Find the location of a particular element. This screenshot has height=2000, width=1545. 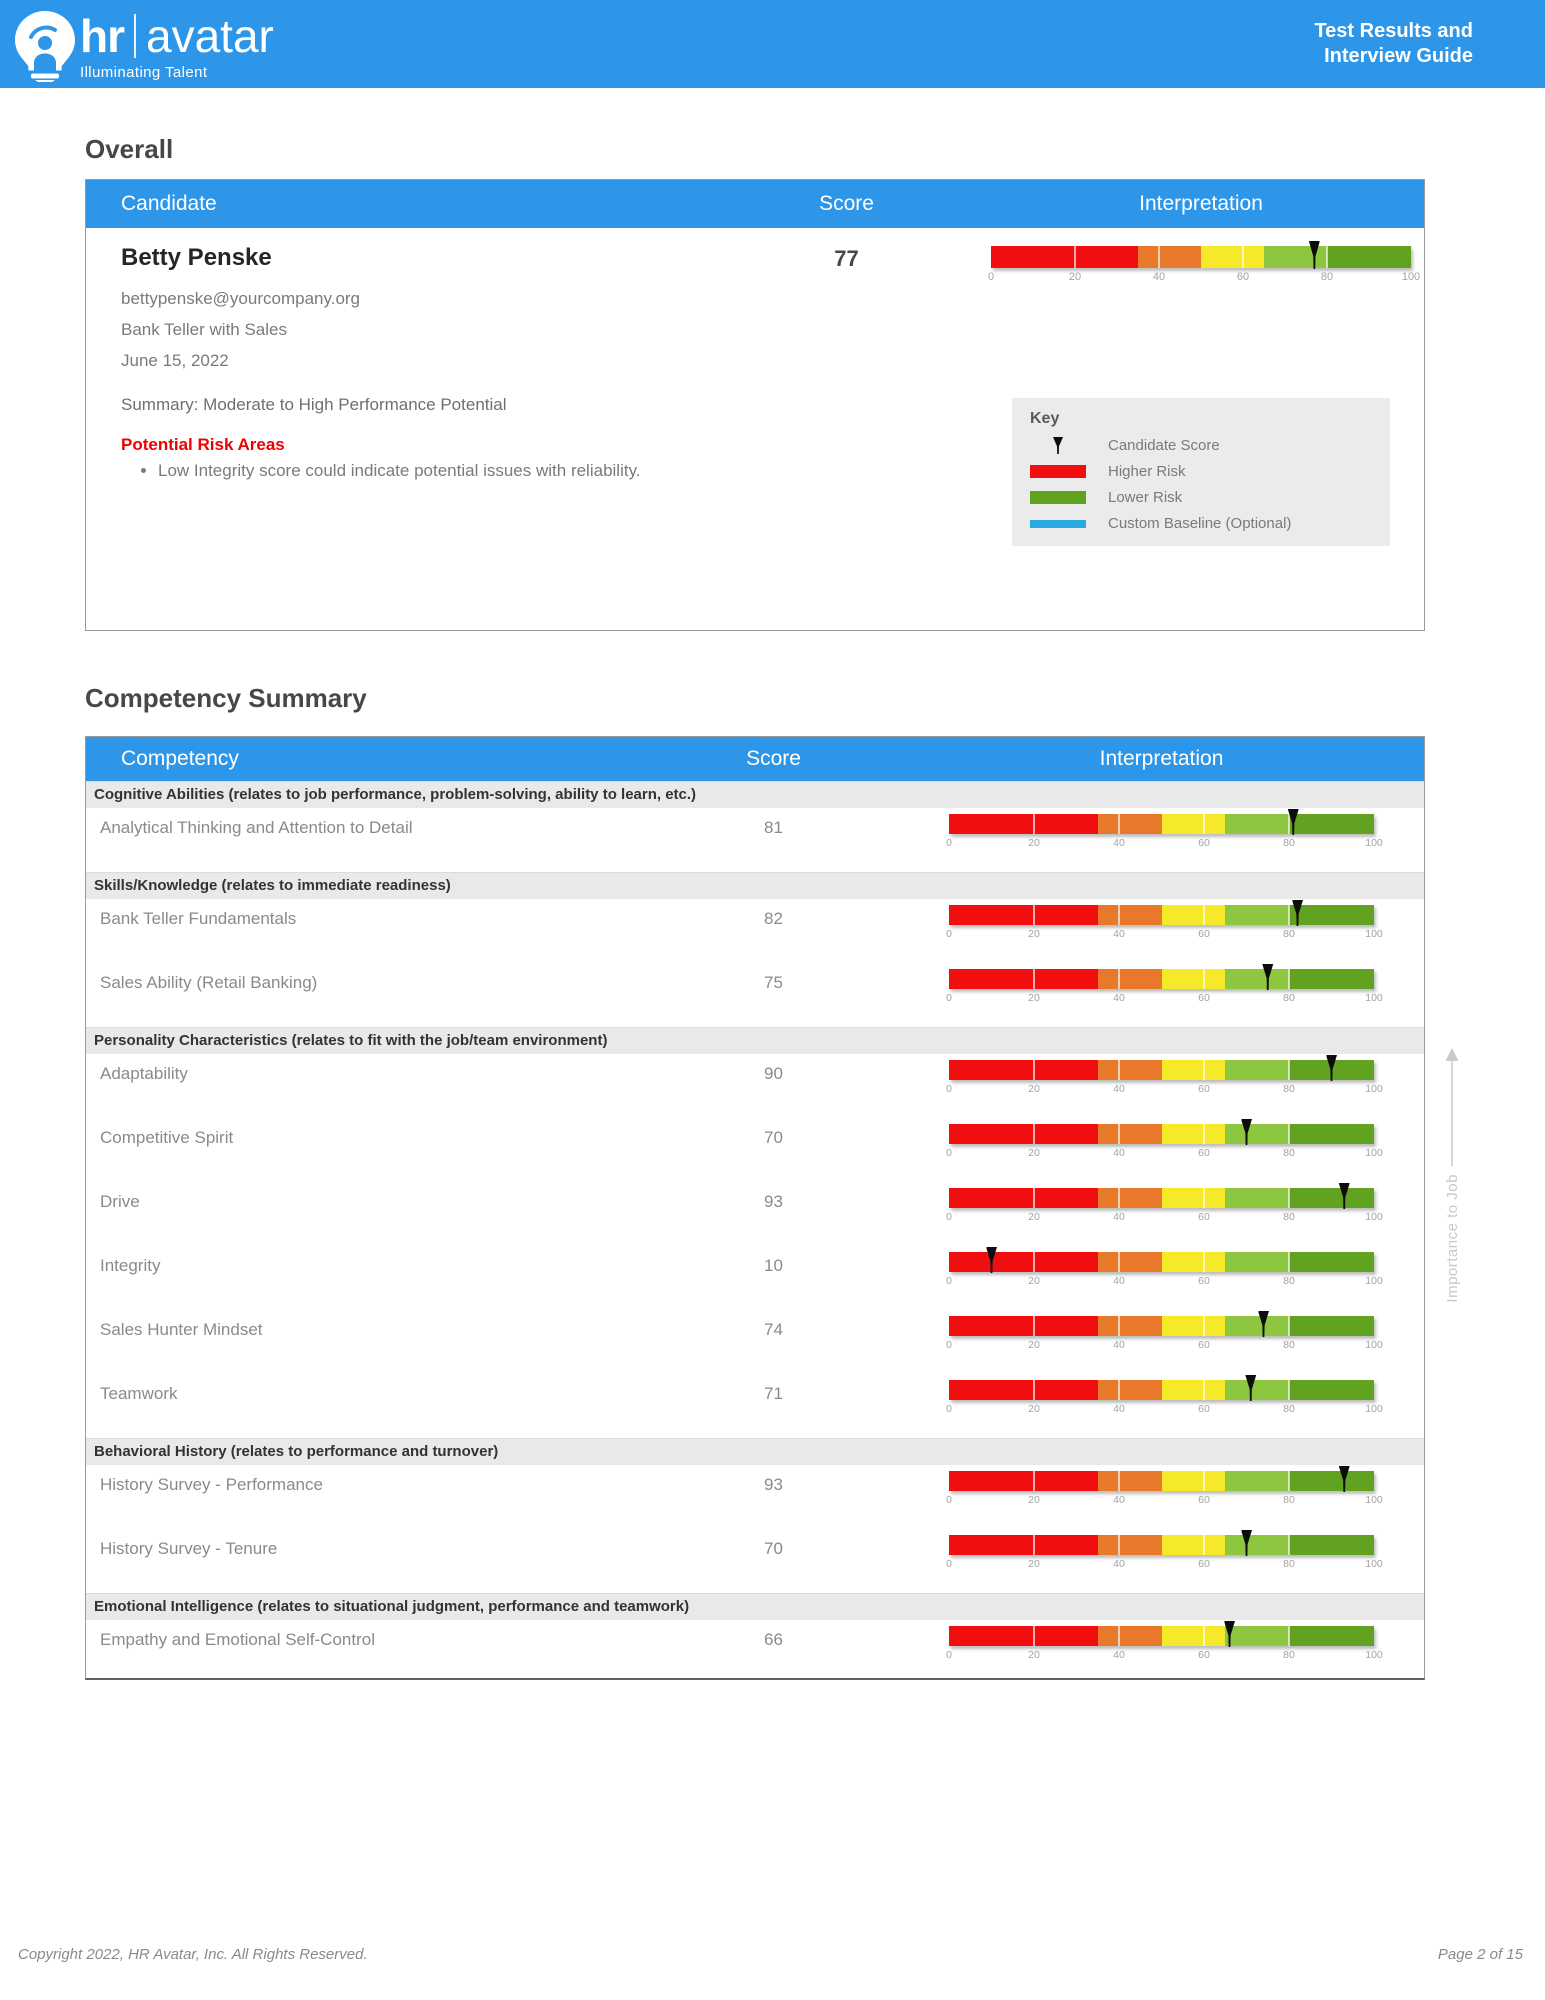

lightbulb-icon is located at coordinates (45, 46).